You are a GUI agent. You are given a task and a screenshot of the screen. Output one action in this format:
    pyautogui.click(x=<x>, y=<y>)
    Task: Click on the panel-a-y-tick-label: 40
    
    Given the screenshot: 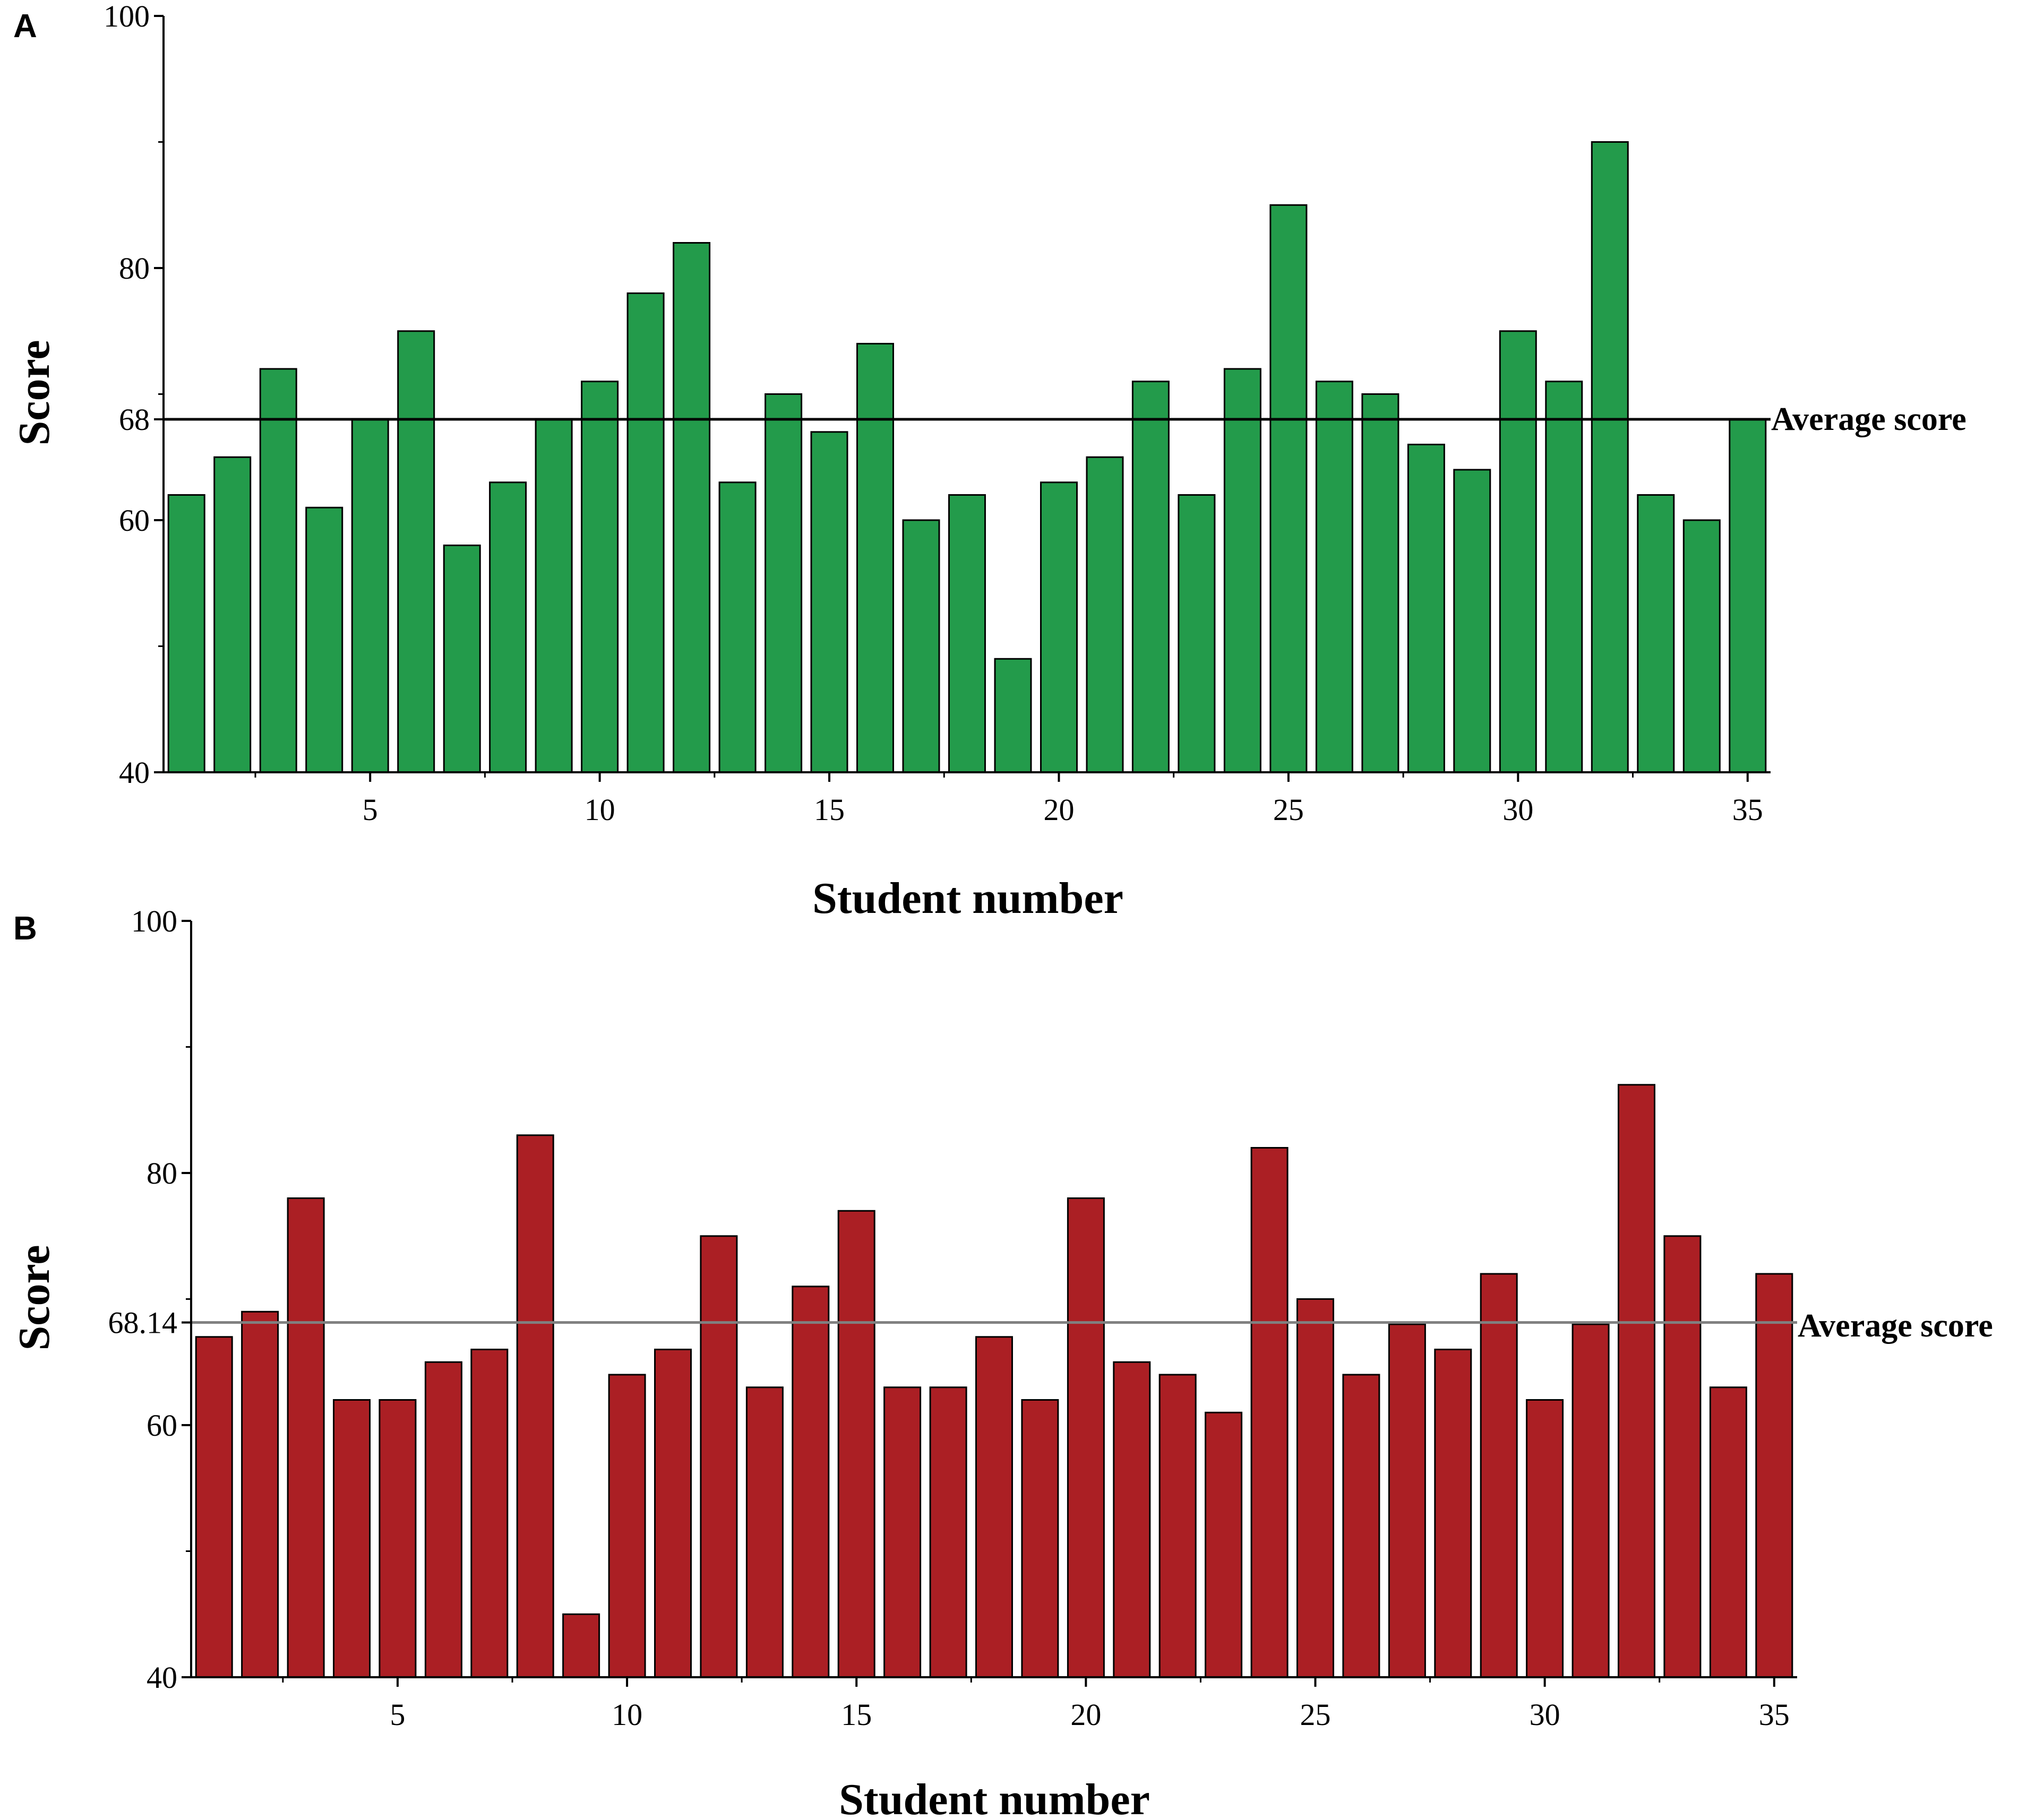 What is the action you would take?
    pyautogui.click(x=134, y=772)
    